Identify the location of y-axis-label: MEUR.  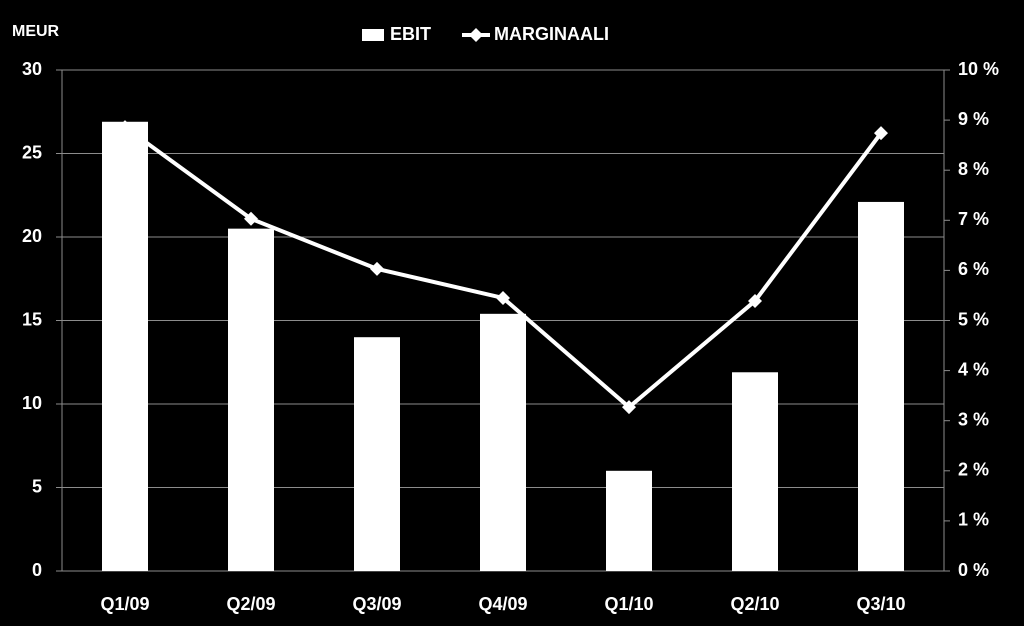
(36, 31).